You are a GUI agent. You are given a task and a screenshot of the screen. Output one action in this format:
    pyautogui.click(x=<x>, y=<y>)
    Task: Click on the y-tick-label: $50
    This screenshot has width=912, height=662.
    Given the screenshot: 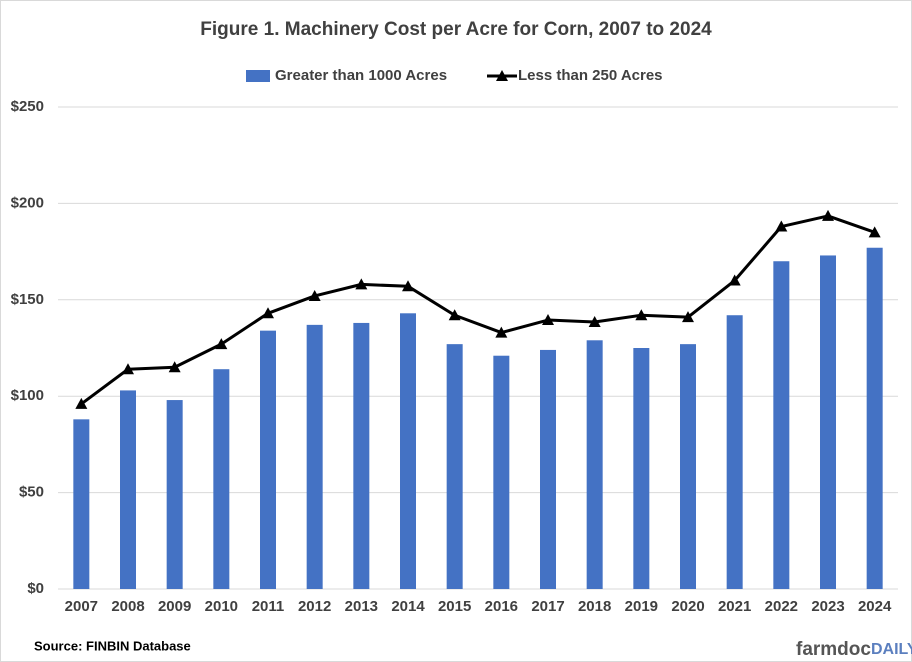 What is the action you would take?
    pyautogui.click(x=31, y=492)
    